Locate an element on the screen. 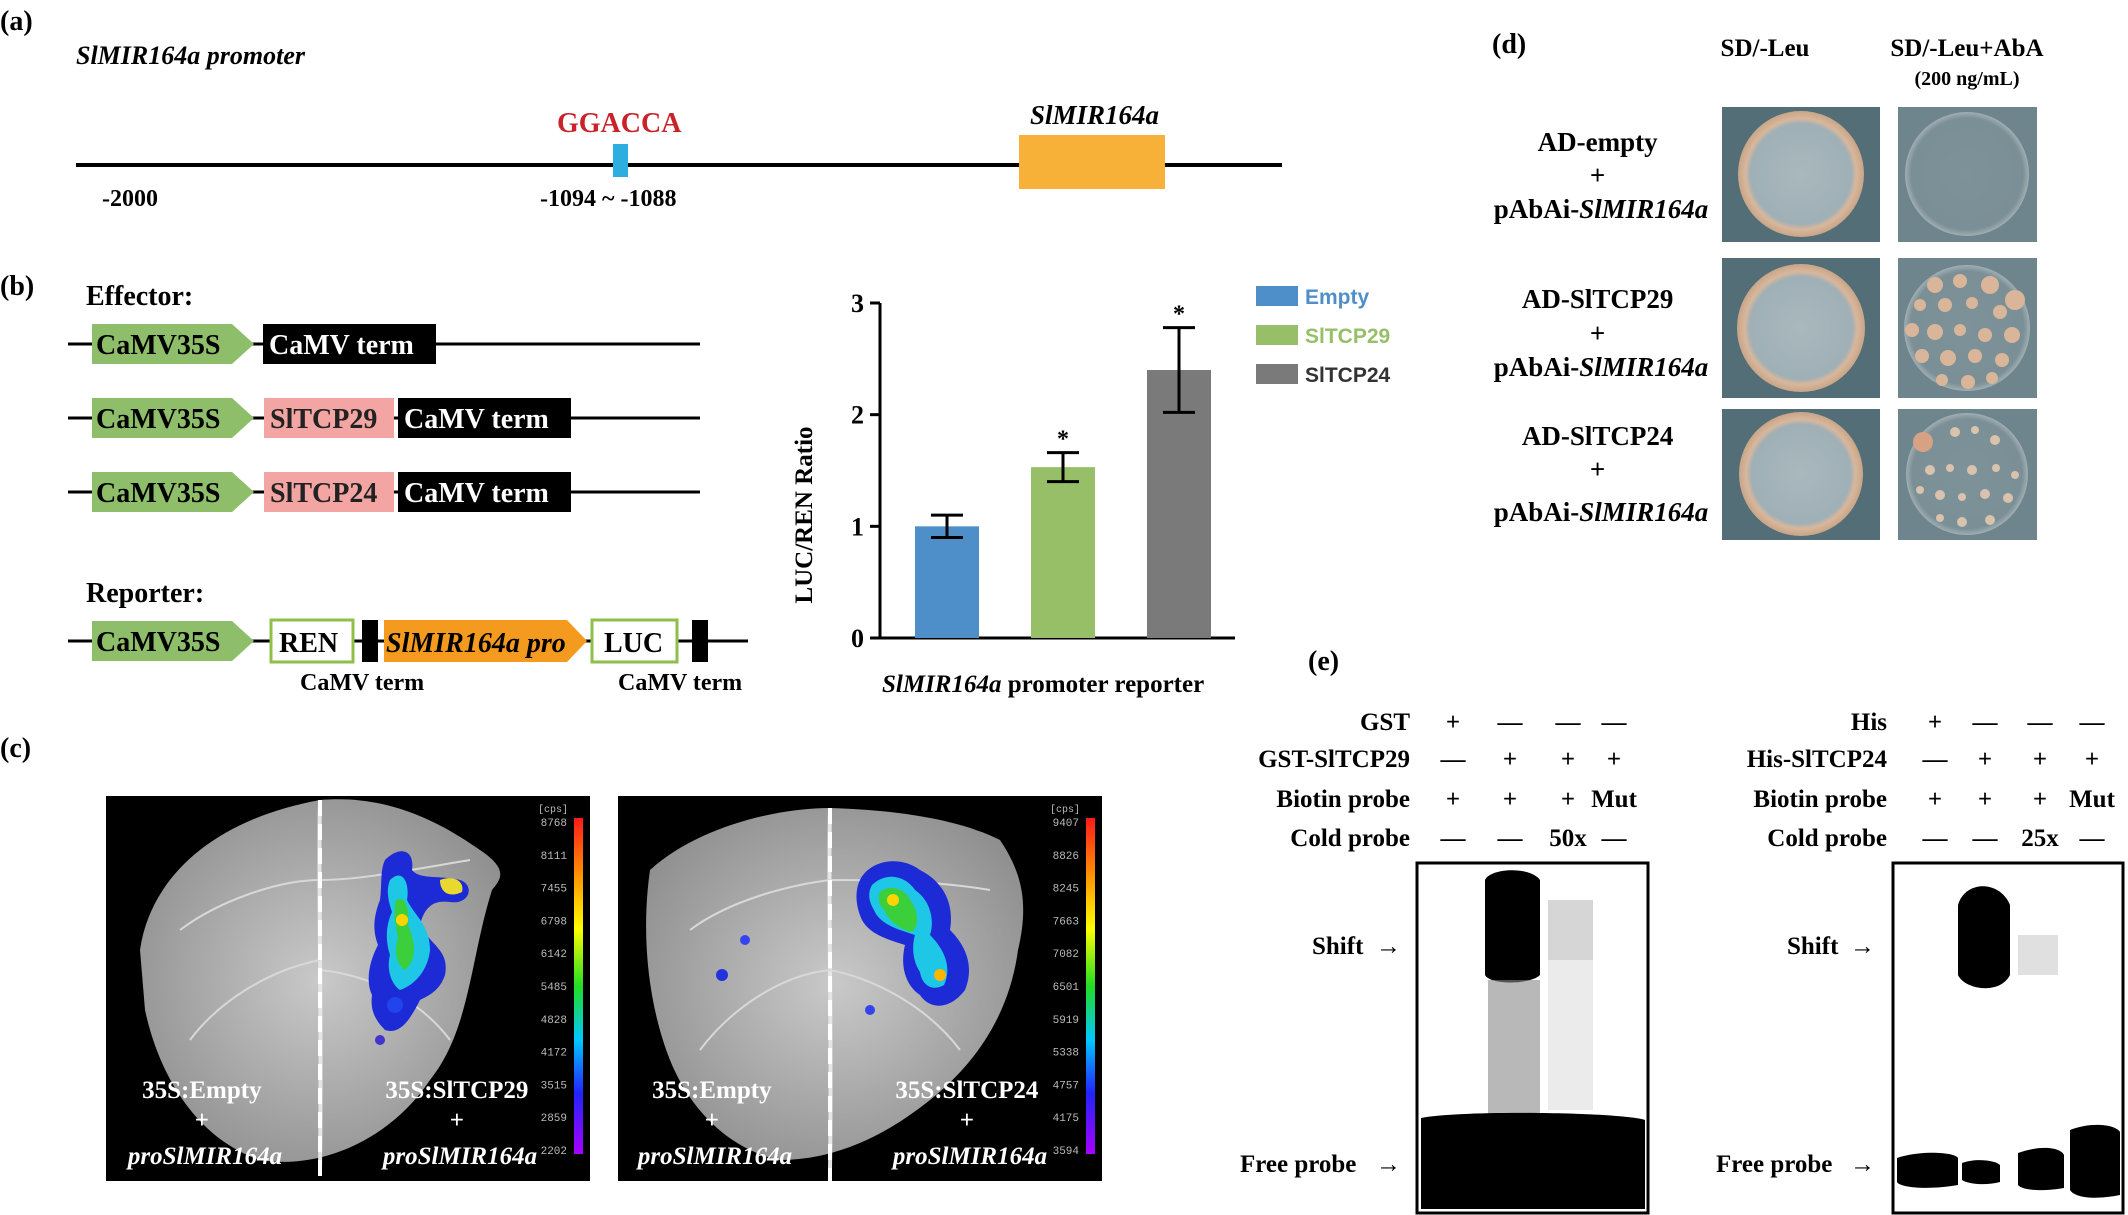  y1h-row-sltcp24: AD-SlTCP24 + pAbAi-SlMIR164a is located at coordinates (1765, 474).